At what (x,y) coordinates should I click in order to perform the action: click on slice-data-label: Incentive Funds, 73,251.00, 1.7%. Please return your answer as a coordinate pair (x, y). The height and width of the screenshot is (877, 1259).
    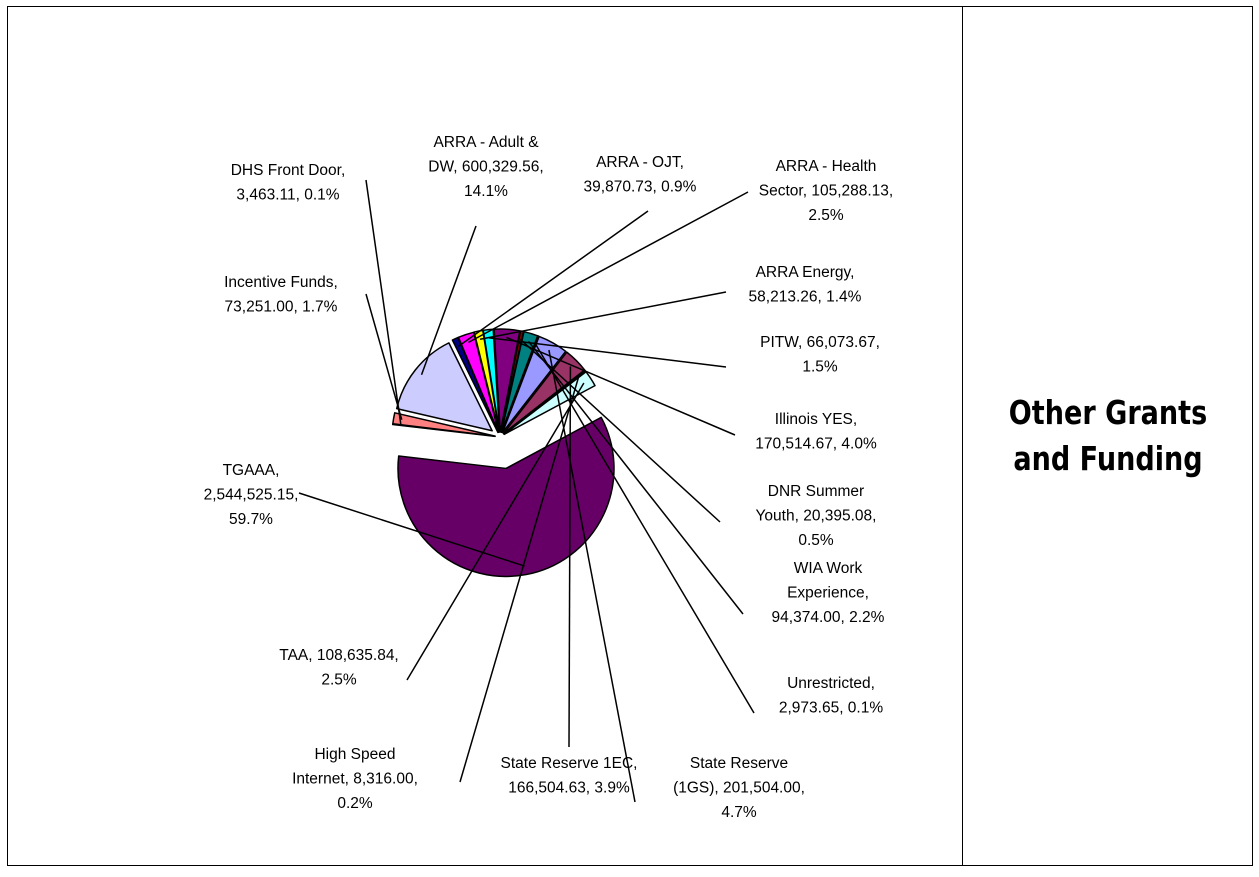
    Looking at the image, I should click on (281, 295).